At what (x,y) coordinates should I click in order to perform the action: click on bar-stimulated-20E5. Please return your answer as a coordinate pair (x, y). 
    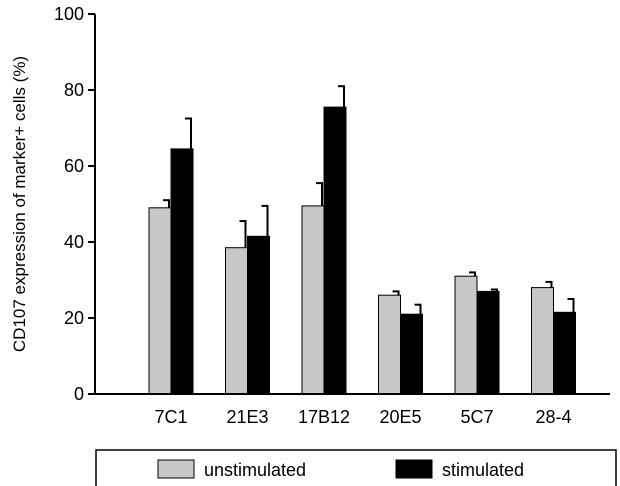
    Looking at the image, I should click on (411, 354).